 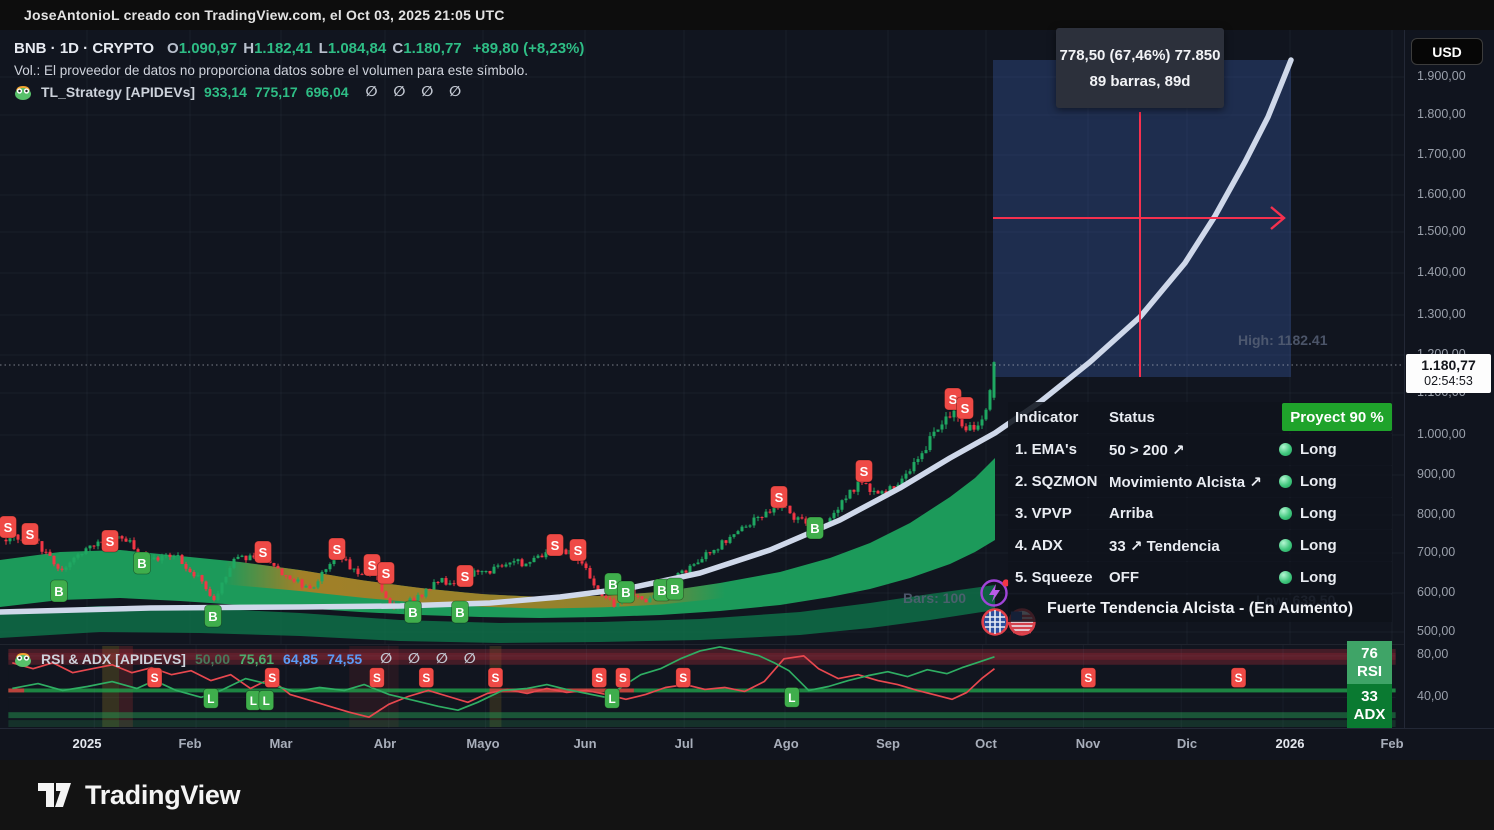 What do you see at coordinates (1200, 608) in the screenshot?
I see `trend-summary: Fuerte Tendencia Alcista - (En Aumento)` at bounding box center [1200, 608].